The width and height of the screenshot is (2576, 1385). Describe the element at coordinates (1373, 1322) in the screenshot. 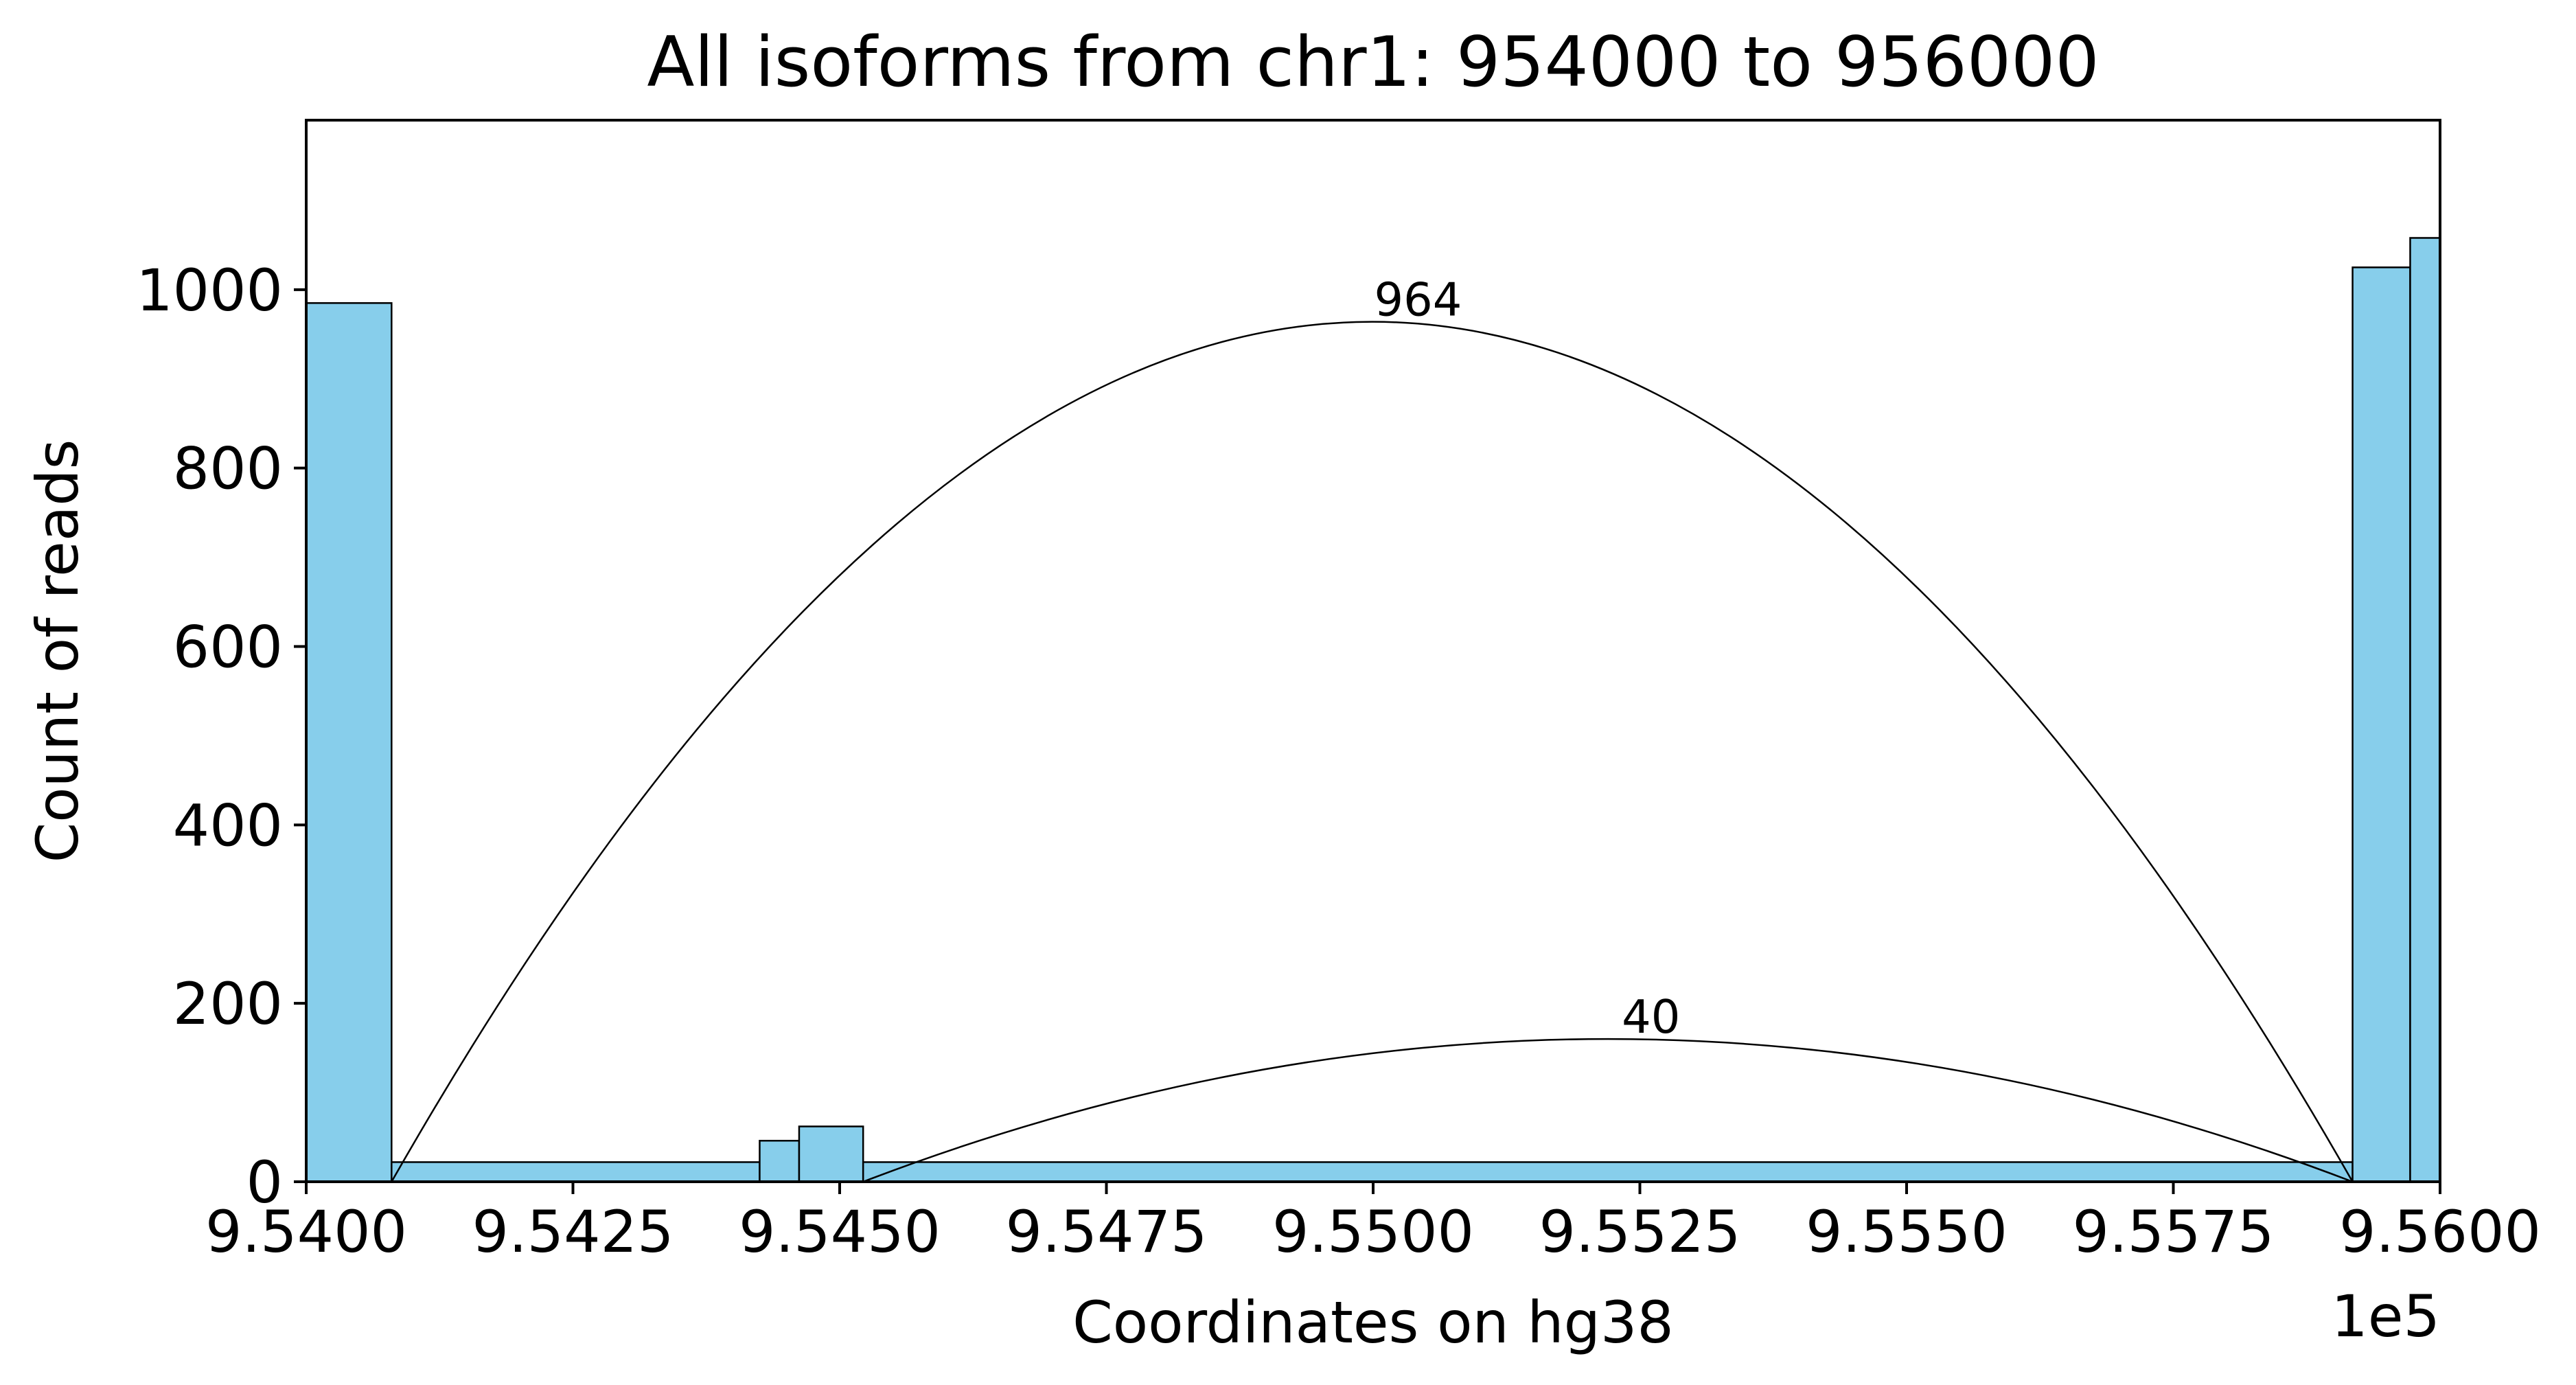

I see `x-axis-label: Coordinates on hg38` at that location.